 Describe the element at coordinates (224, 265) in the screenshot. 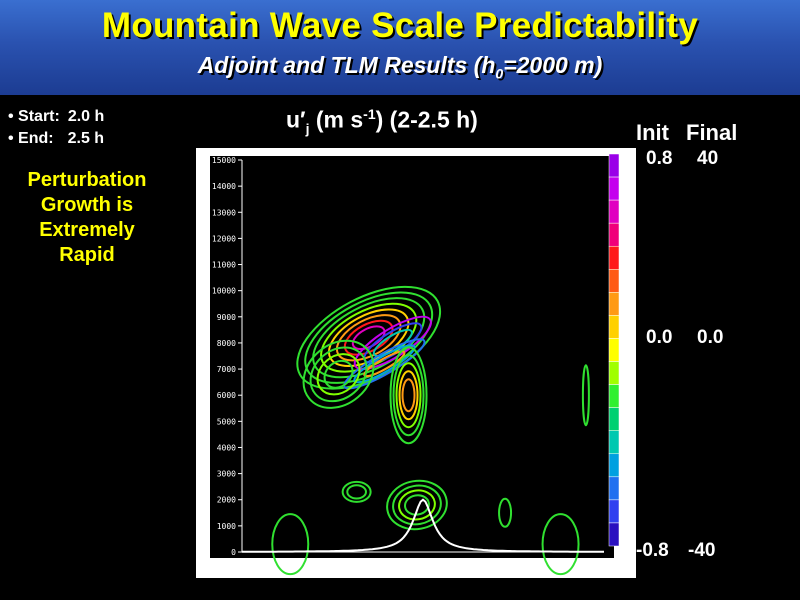

I see `y-tick-label: 11000` at that location.